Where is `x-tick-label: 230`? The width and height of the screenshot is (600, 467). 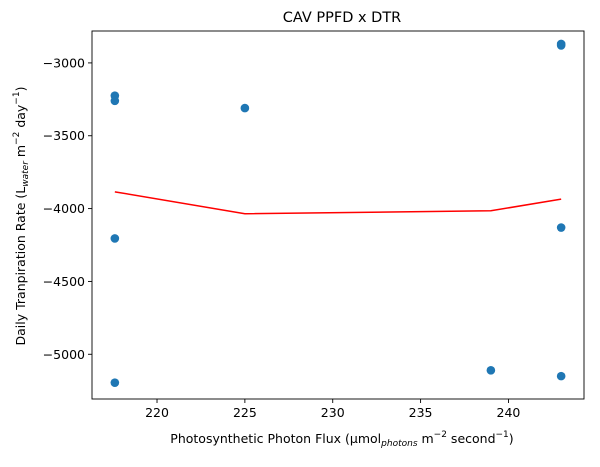 x-tick-label: 230 is located at coordinates (333, 412).